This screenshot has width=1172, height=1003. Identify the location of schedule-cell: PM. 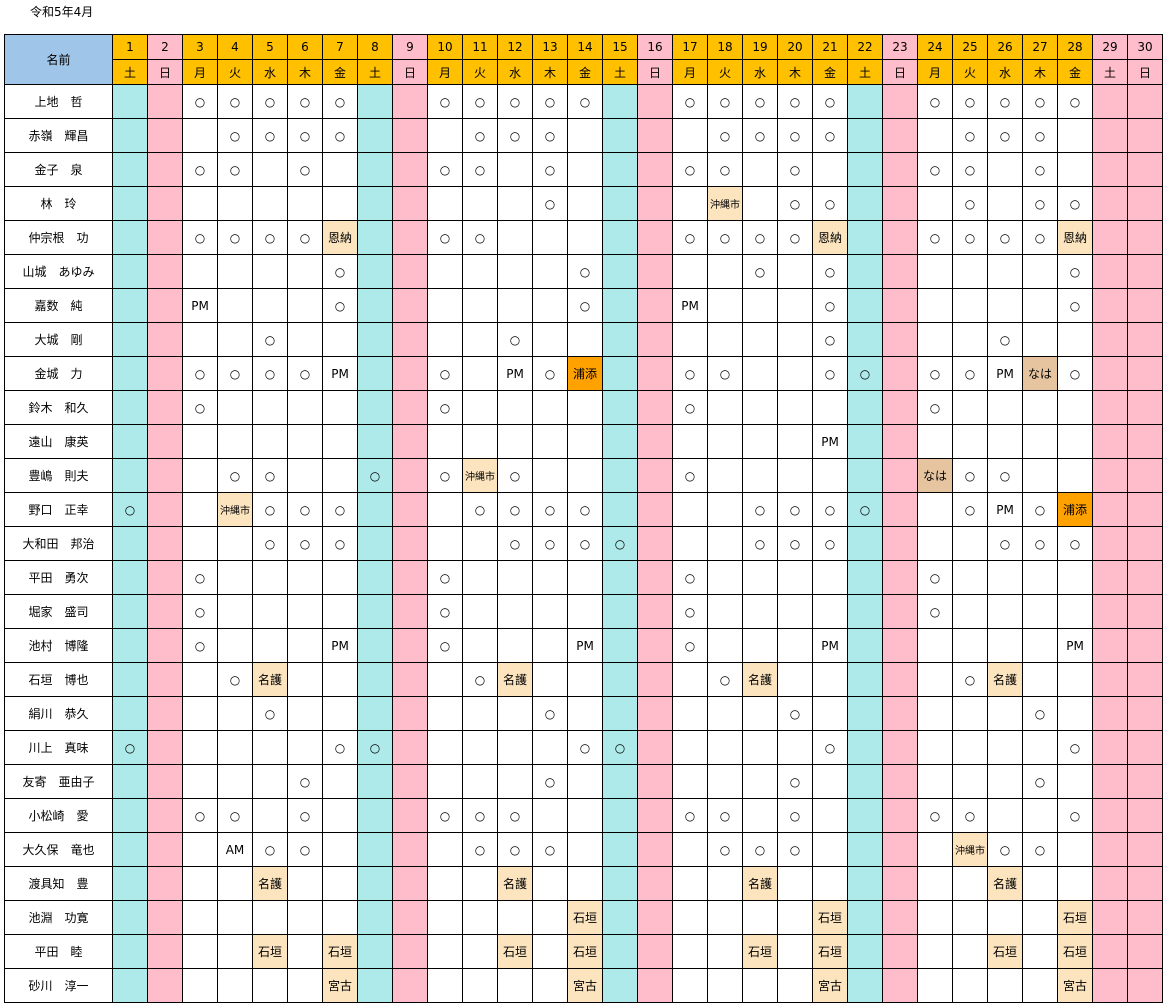
(830, 645).